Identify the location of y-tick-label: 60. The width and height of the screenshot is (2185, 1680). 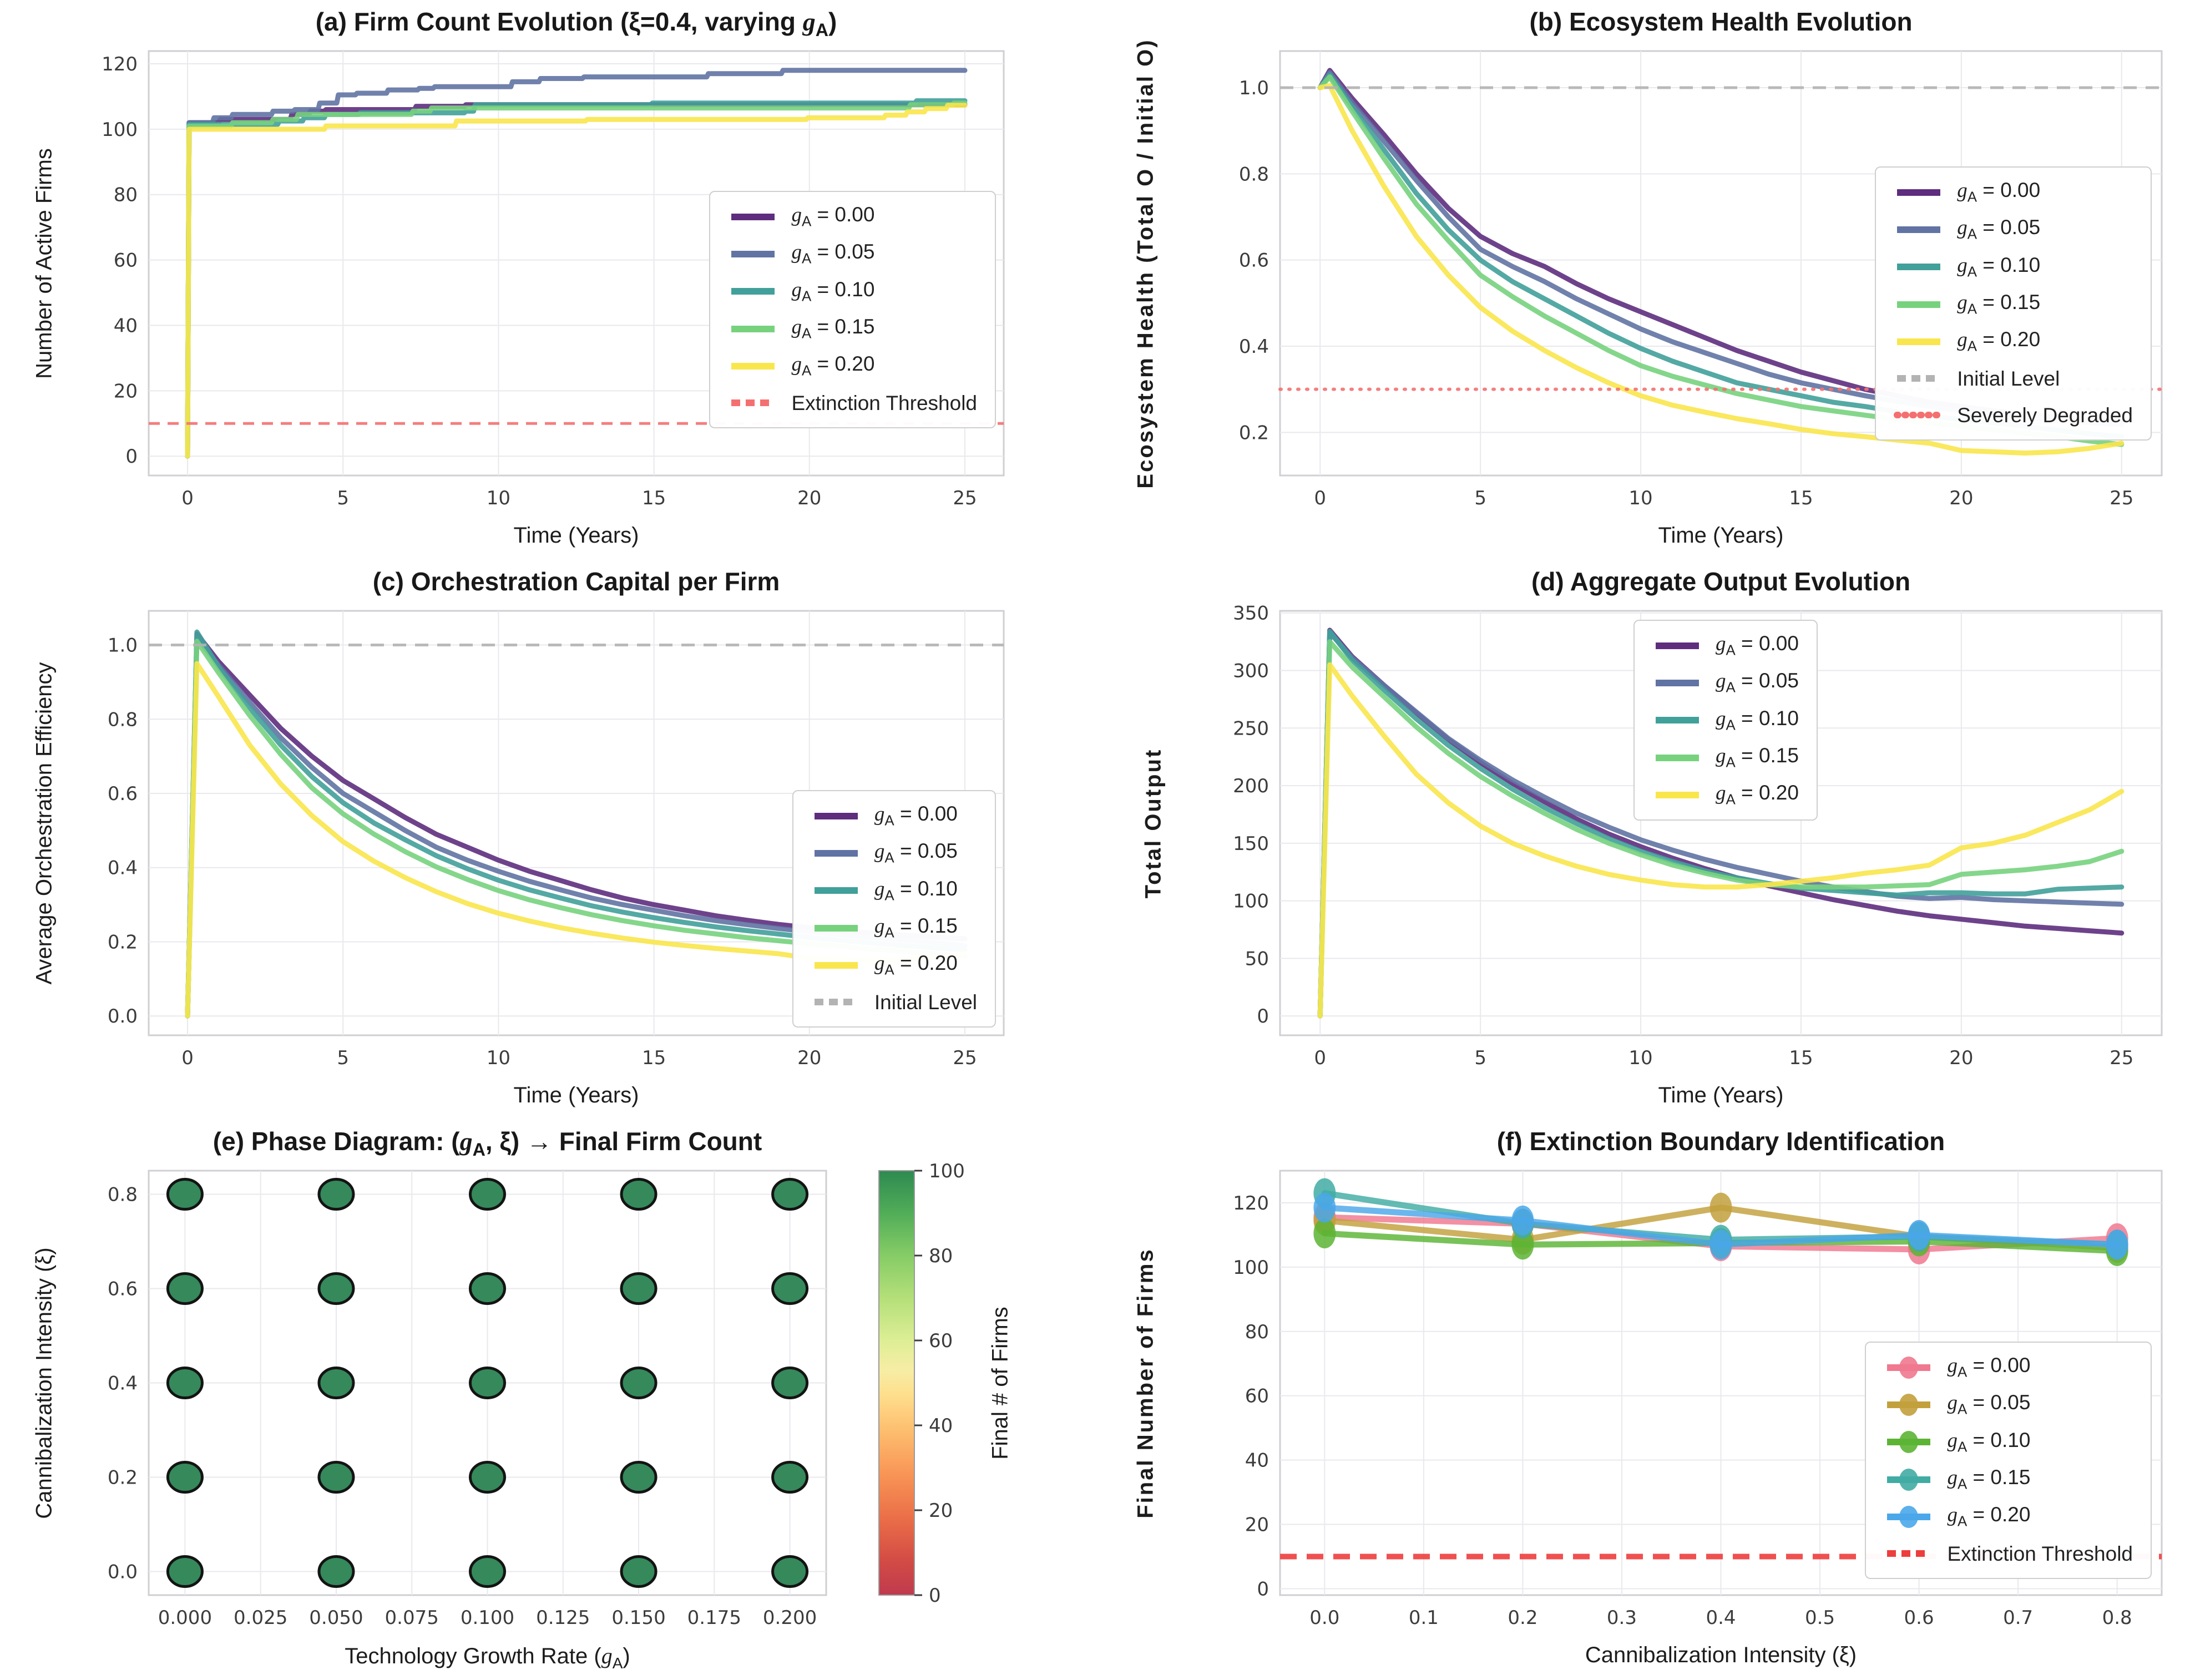
(126, 261).